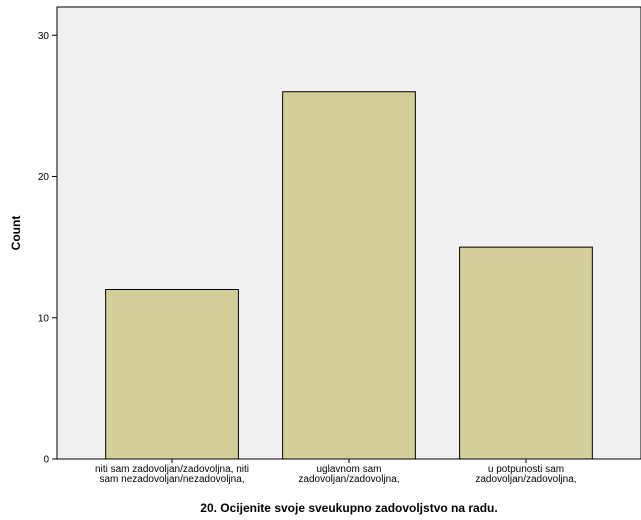 This screenshot has height=520, width=641. I want to click on x-tick-label: sam nezadovoljan/nezadovoljna,, so click(171, 479).